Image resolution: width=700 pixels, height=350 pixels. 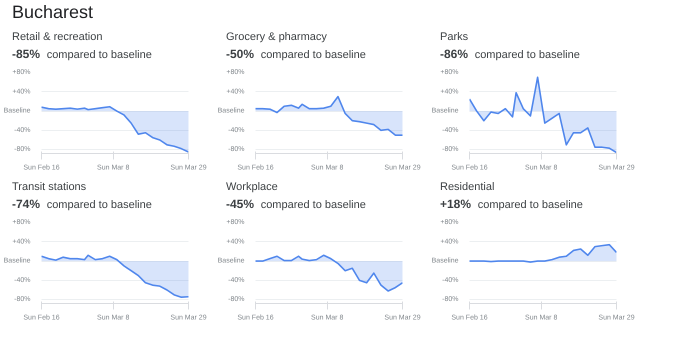 What do you see at coordinates (26, 54) in the screenshot?
I see `chart-subtitle: -85%` at bounding box center [26, 54].